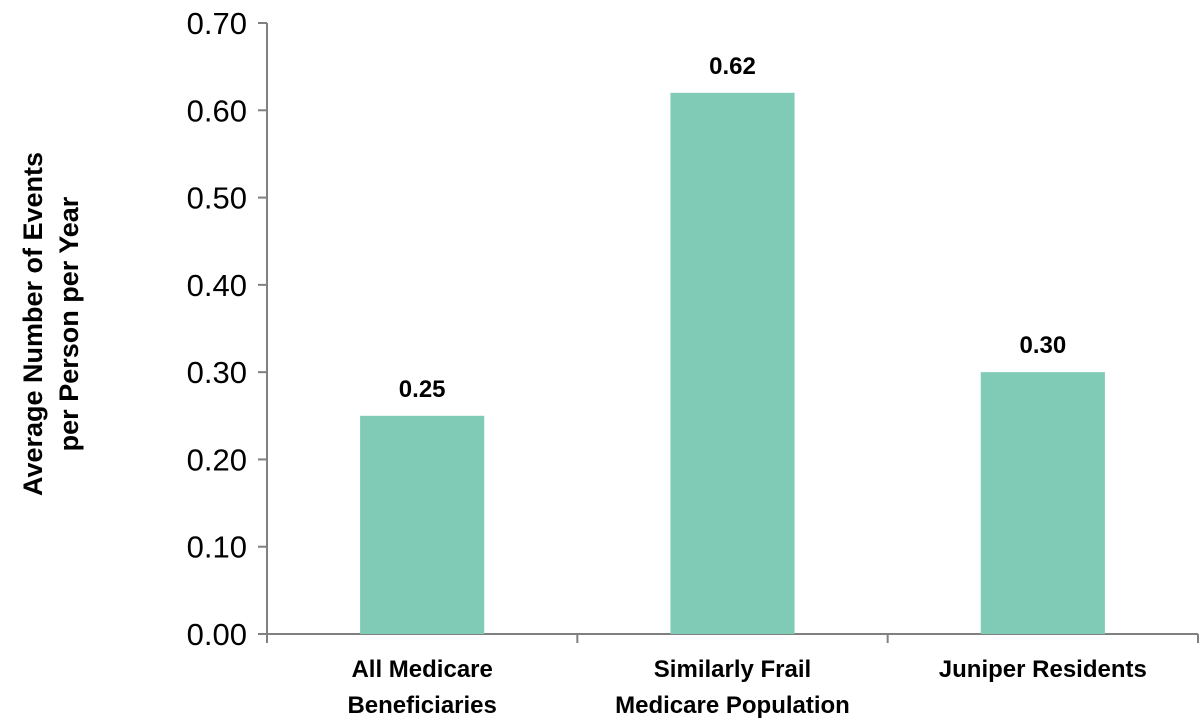 The width and height of the screenshot is (1201, 723). Describe the element at coordinates (732, 687) in the screenshot. I see `x-category-label: Similarly Frail Medicare Population` at that location.